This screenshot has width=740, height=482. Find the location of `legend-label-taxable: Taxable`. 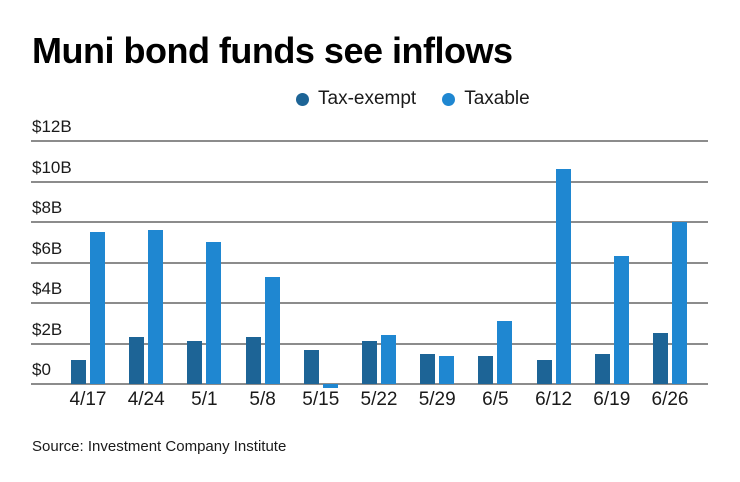

legend-label-taxable: Taxable is located at coordinates (497, 98).